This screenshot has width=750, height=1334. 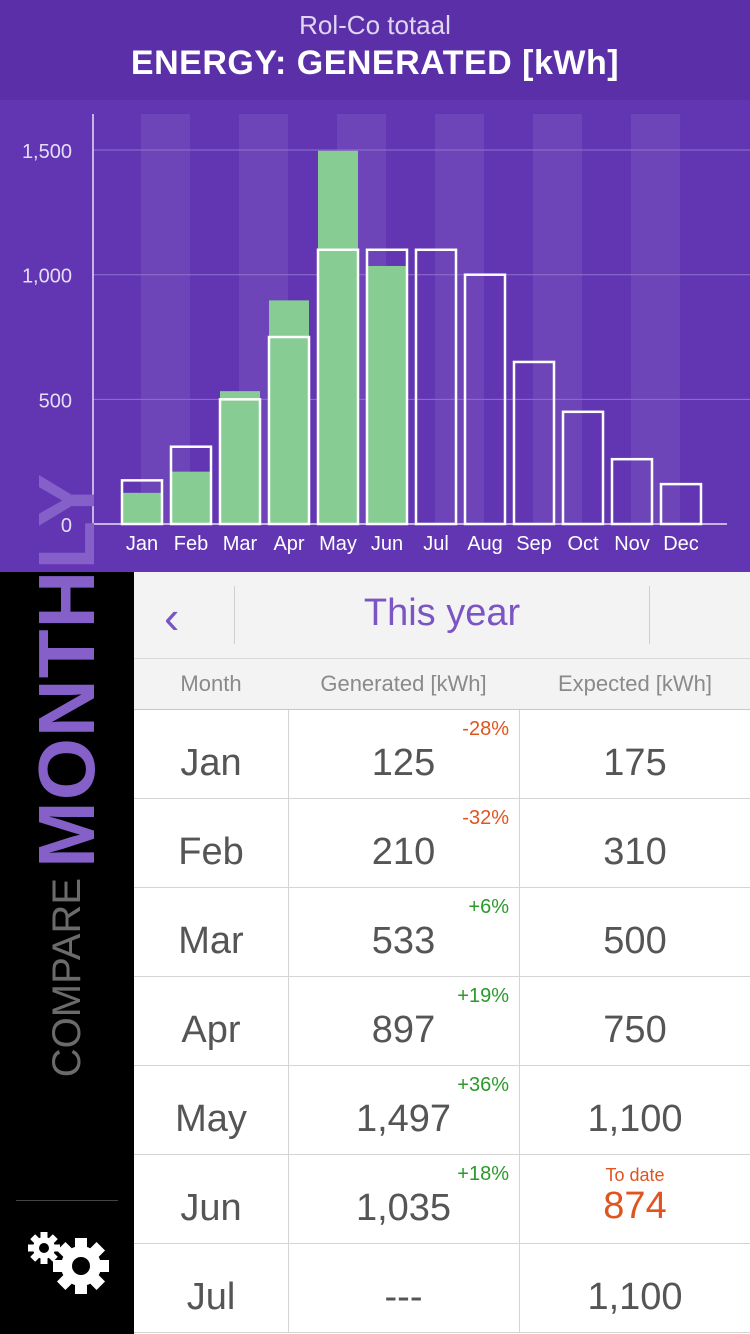 I want to click on generated-cell: +36% 1,497, so click(x=404, y=1110).